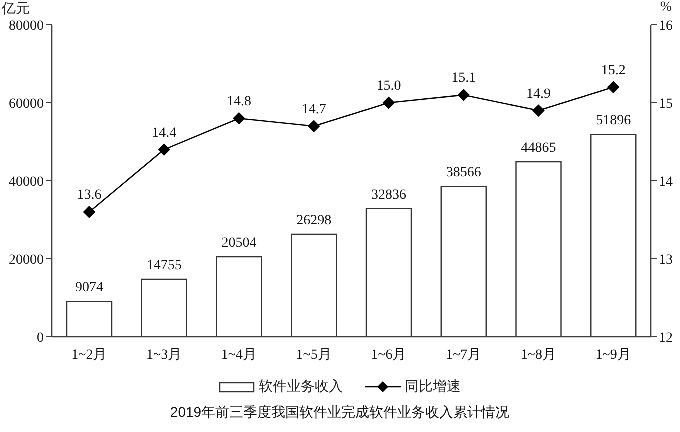  I want to click on x-tick-label: 1~4月, so click(239, 355).